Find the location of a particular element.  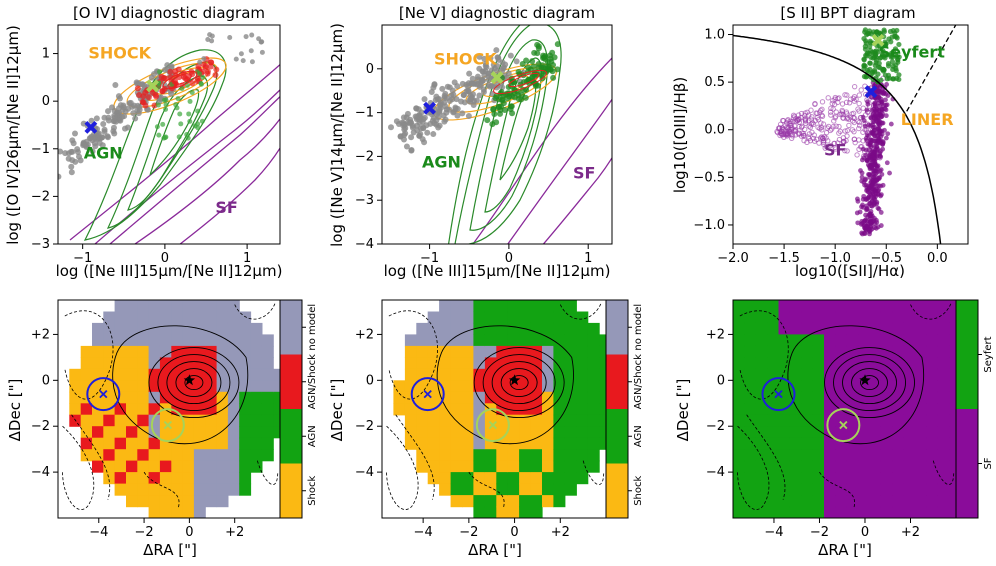

colorbar-label: Seyfert is located at coordinates (988, 354).